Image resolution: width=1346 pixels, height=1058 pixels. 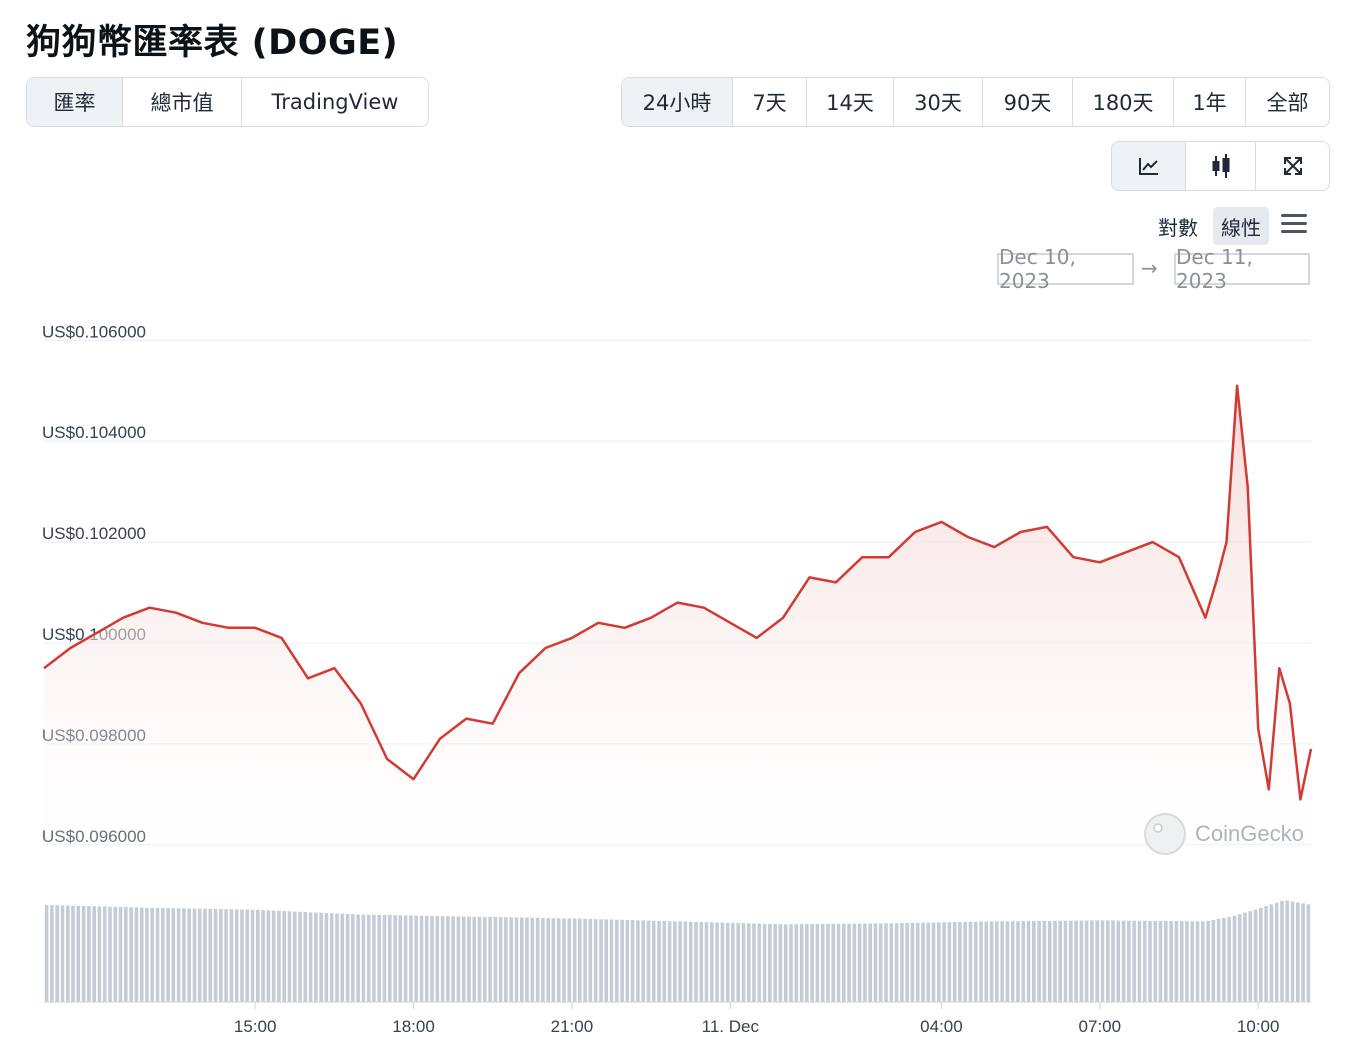 What do you see at coordinates (1123, 102) in the screenshot?
I see `range-180d: 180天` at bounding box center [1123, 102].